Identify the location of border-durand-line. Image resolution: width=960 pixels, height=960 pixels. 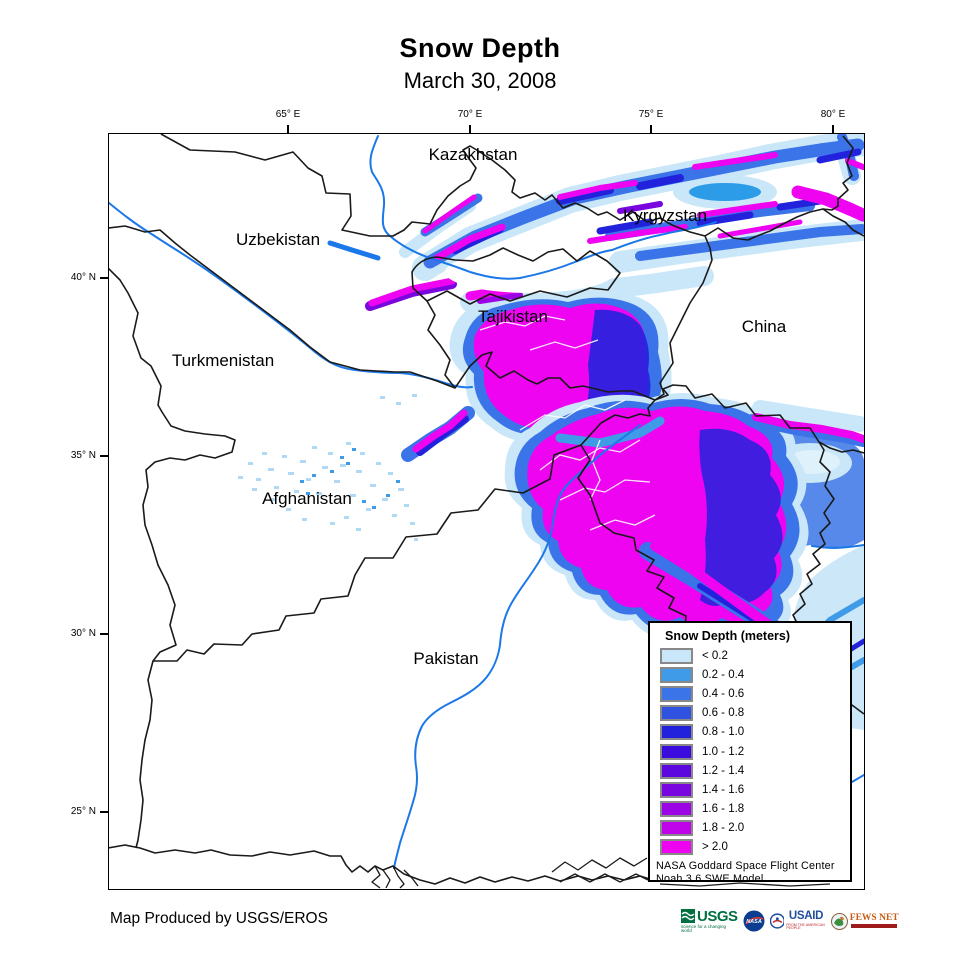
(404, 530).